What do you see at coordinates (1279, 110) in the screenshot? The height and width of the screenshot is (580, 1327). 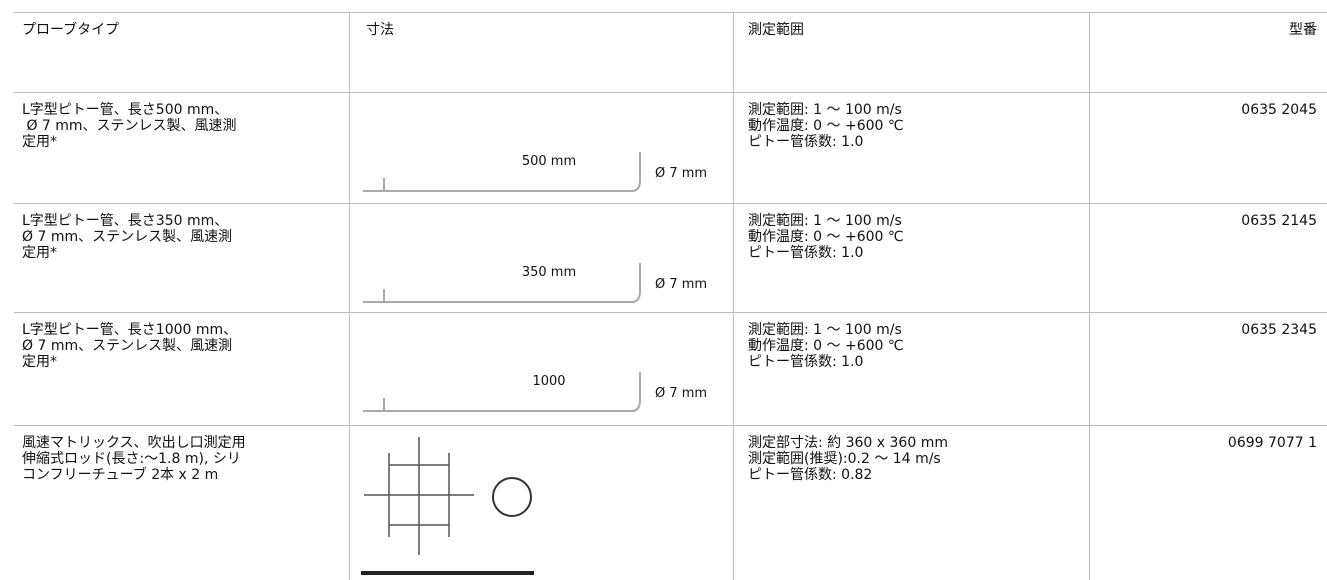 I see `model-number: 0635 2045` at bounding box center [1279, 110].